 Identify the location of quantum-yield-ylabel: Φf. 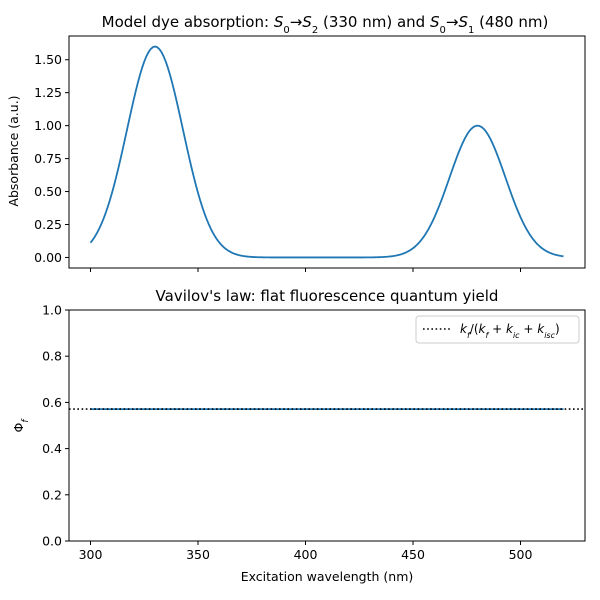
(21, 425).